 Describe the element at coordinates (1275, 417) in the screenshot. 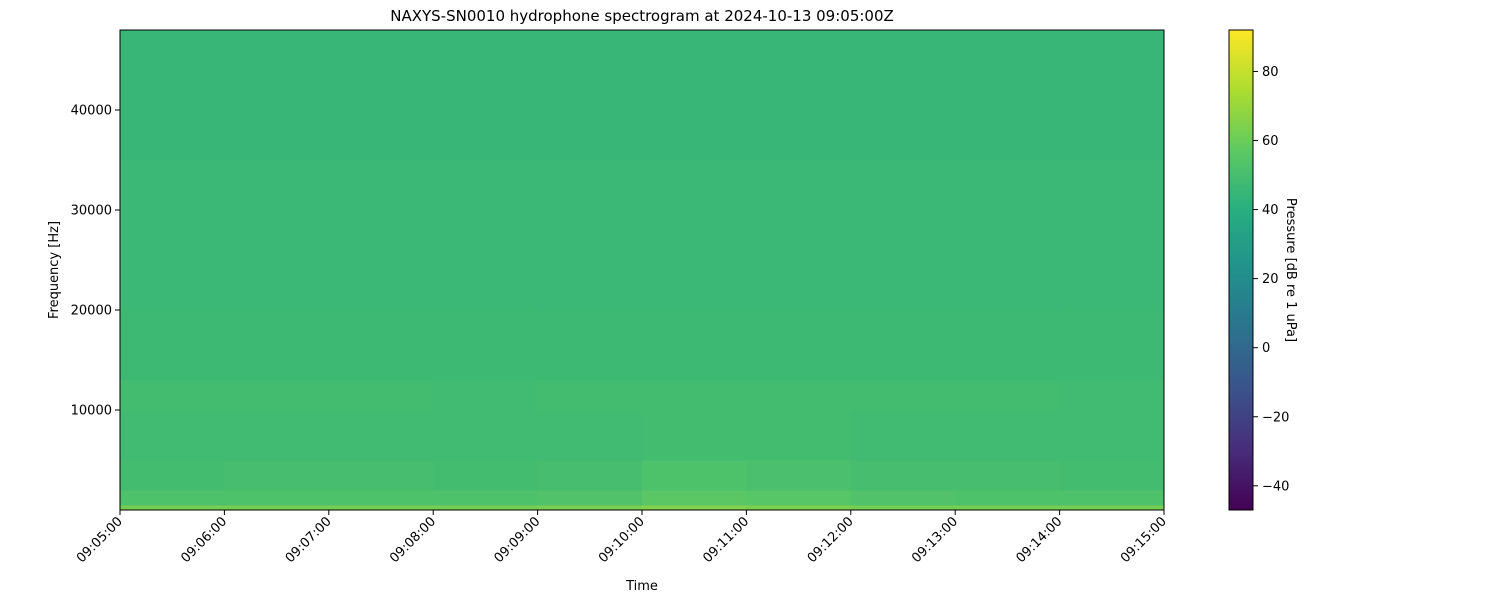

I see `colorbar-tick-label: −20` at that location.